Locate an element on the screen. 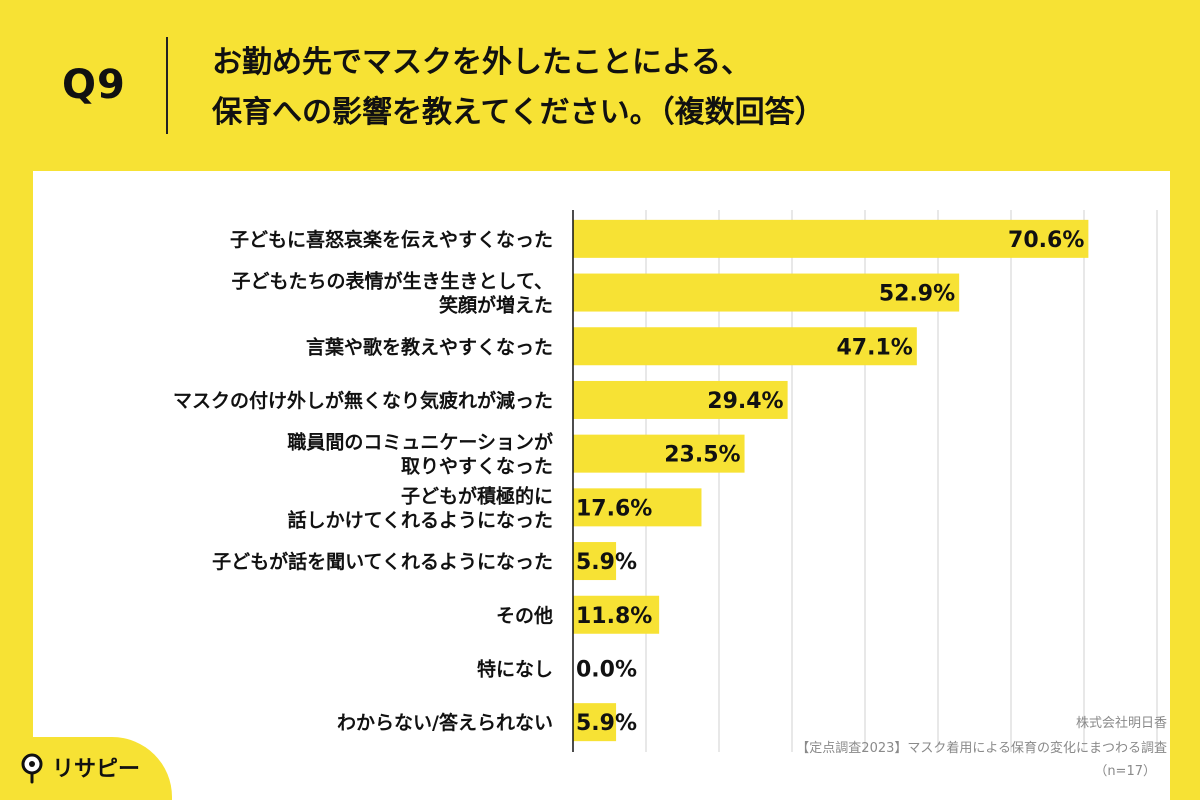 The image size is (1200, 800). magnifier-icon is located at coordinates (32, 768).